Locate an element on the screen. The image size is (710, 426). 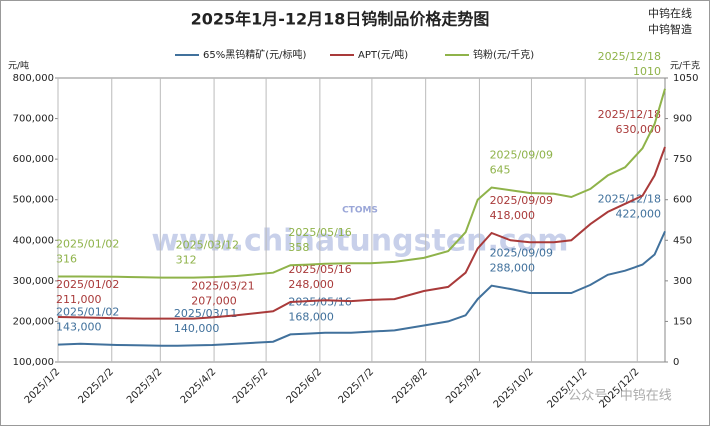
y2-tick-label: 300 is located at coordinates (682, 281).